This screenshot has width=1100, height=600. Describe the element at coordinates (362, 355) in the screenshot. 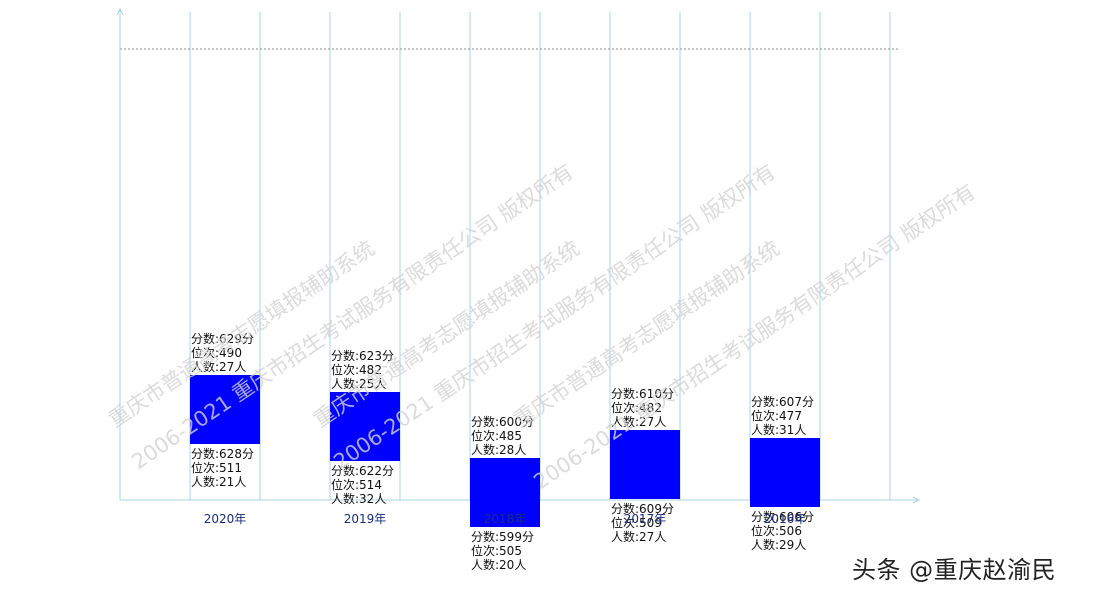

I see `data-label-top: 分数:623分` at that location.